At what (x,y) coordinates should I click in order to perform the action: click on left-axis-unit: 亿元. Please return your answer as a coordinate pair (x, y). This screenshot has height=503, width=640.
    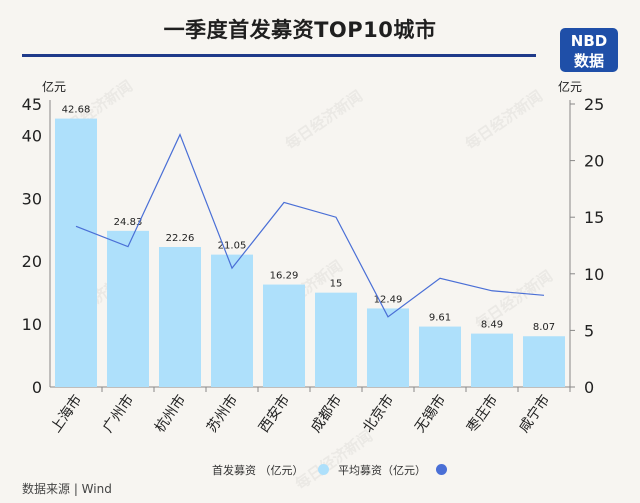
    Looking at the image, I should click on (54, 87).